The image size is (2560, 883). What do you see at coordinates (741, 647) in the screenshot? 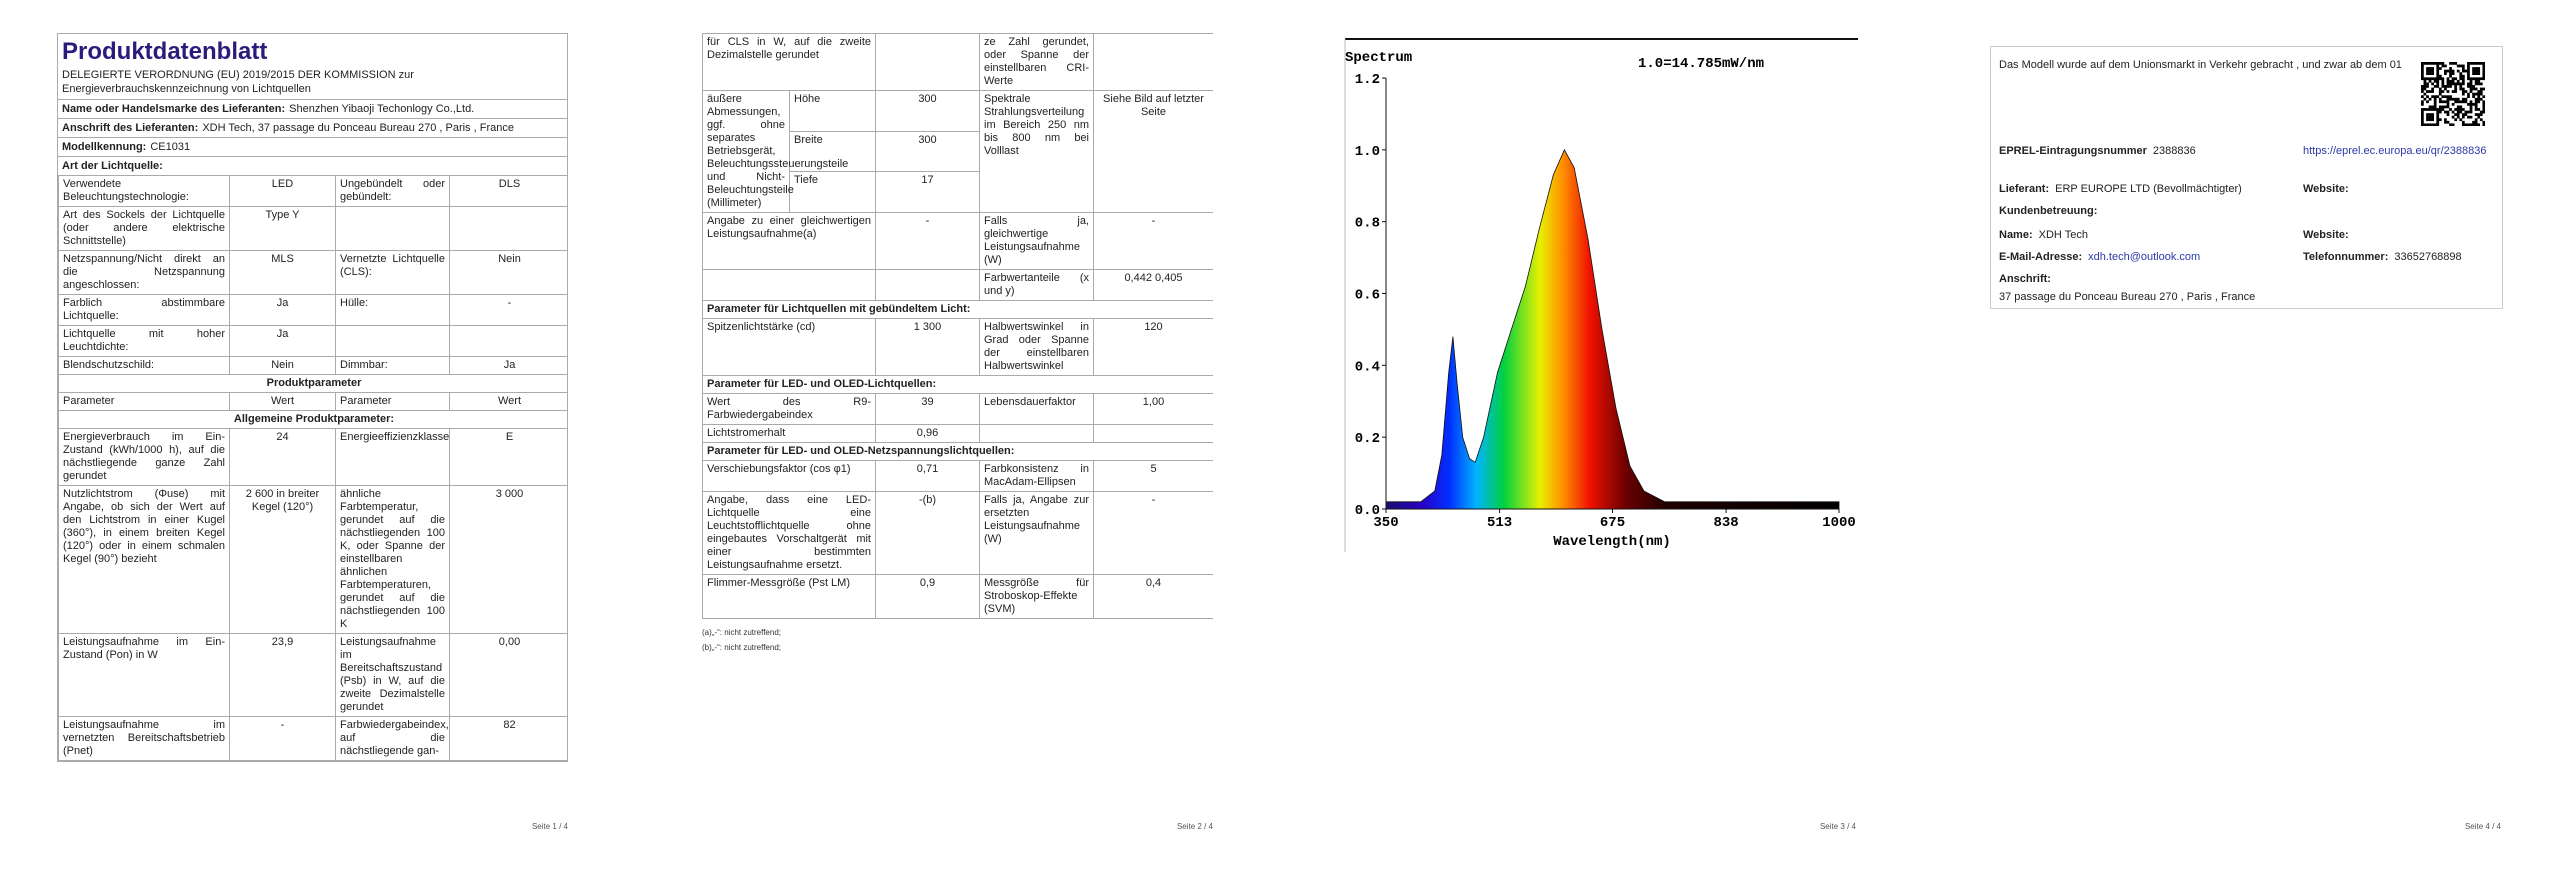
I see `footnote: (b)„-“: nicht zutreffend;` at bounding box center [741, 647].